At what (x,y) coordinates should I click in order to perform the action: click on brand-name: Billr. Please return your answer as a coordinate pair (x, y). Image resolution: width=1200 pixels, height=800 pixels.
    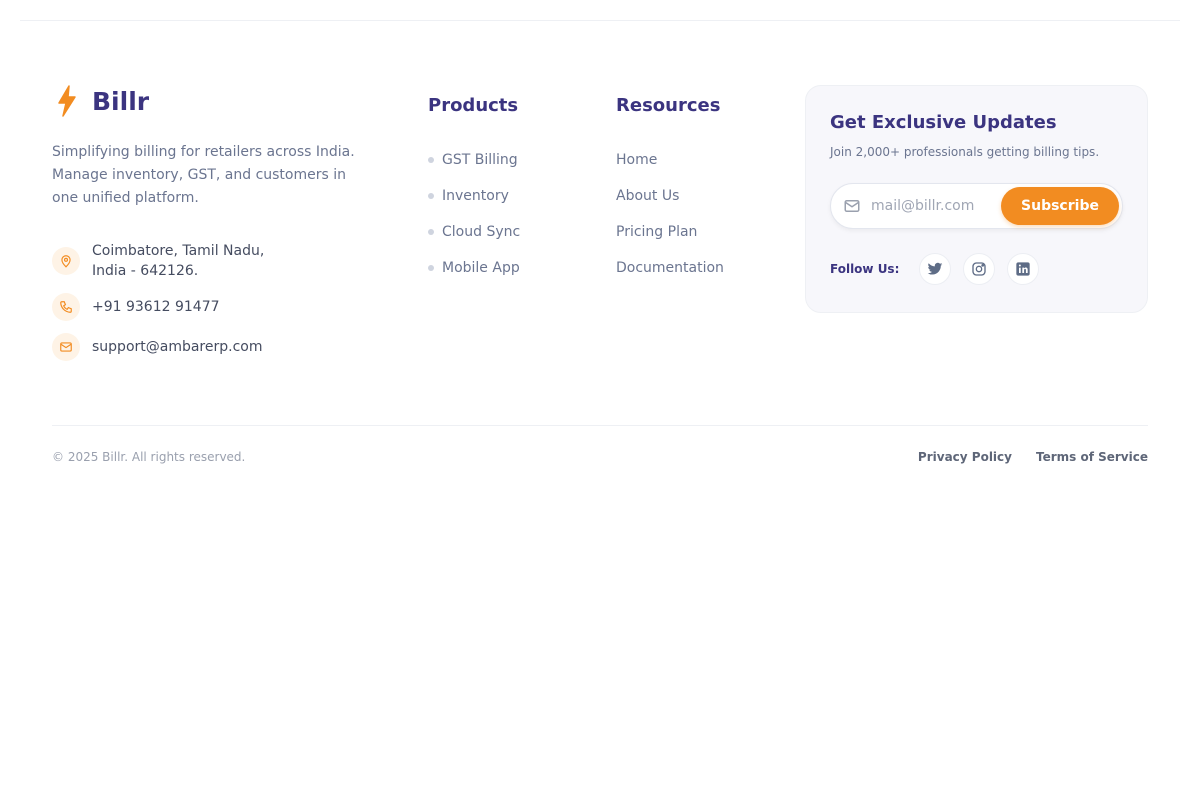
    Looking at the image, I should click on (121, 101).